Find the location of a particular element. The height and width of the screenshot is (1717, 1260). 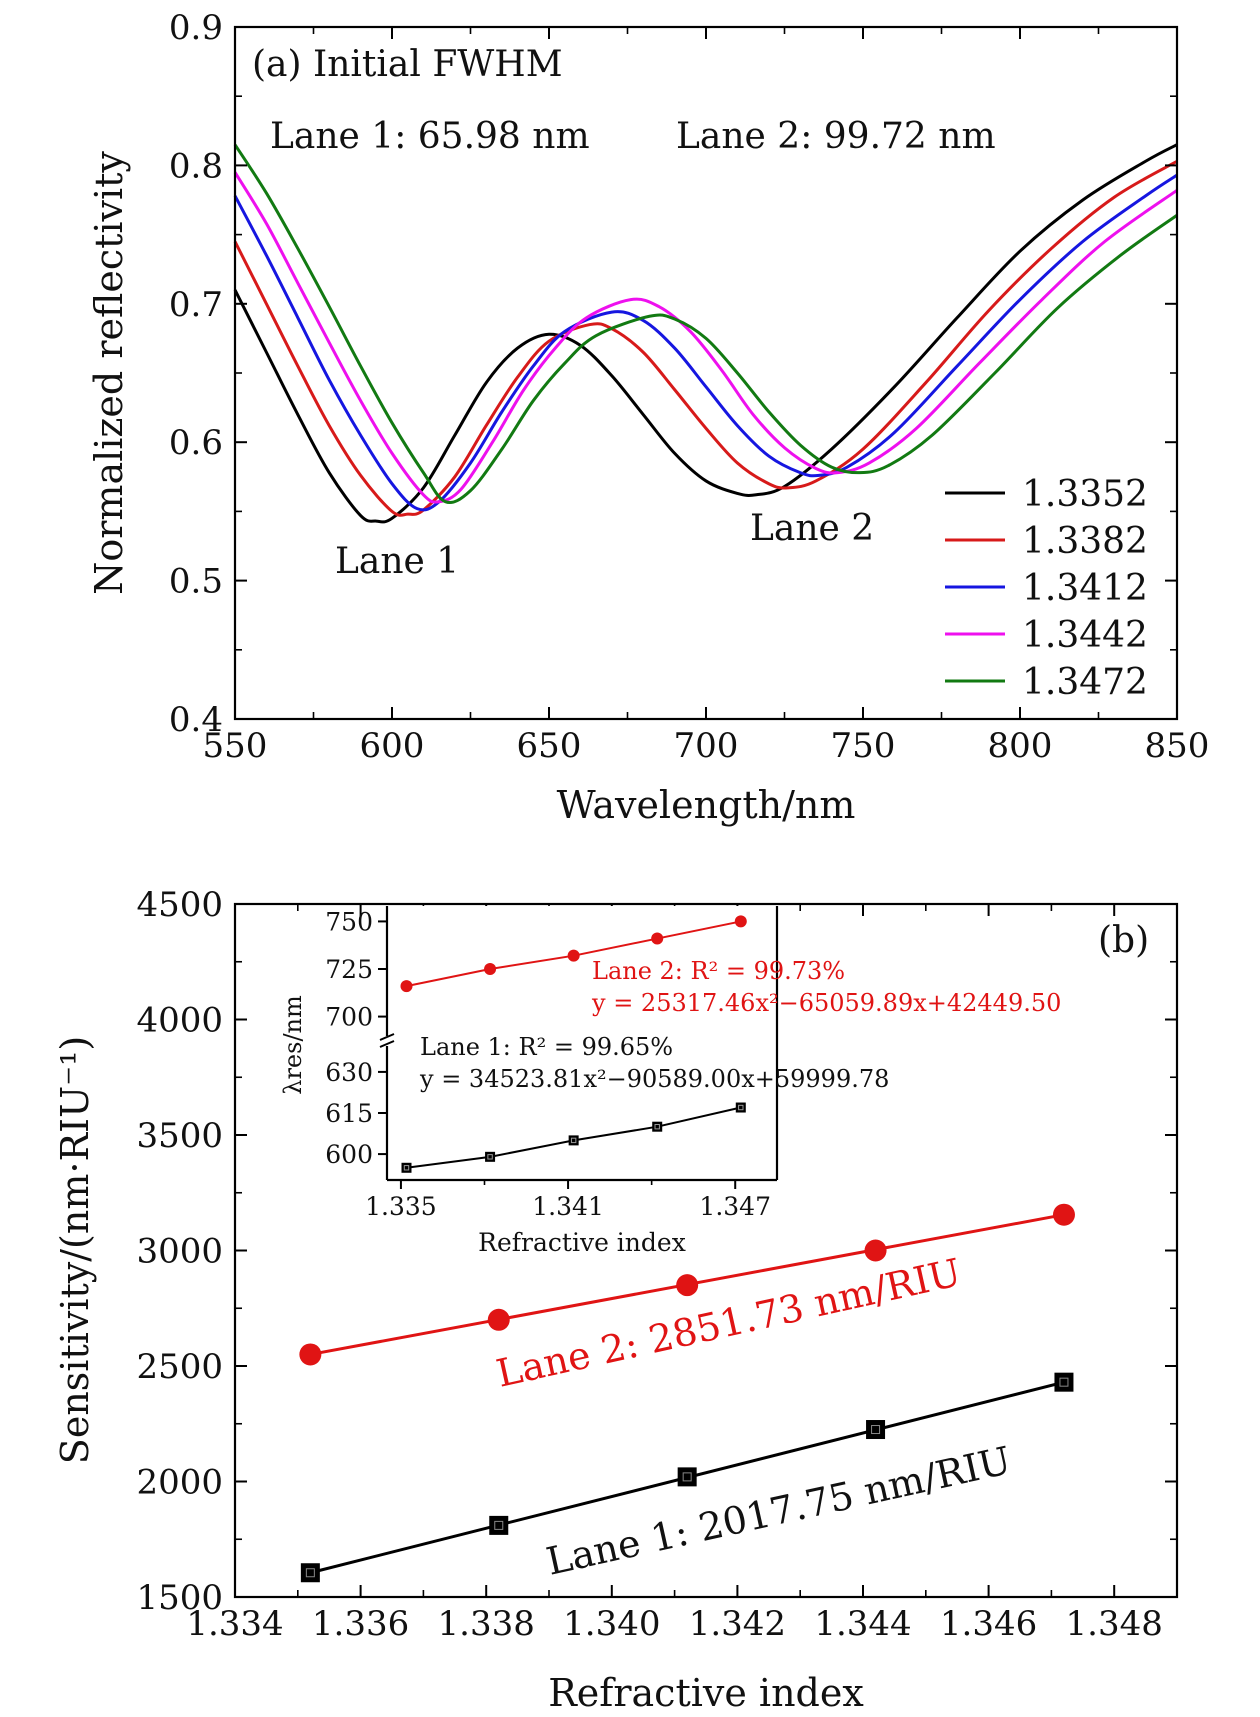

panel-b-x-tick-label: 1.336 is located at coordinates (360, 1624).